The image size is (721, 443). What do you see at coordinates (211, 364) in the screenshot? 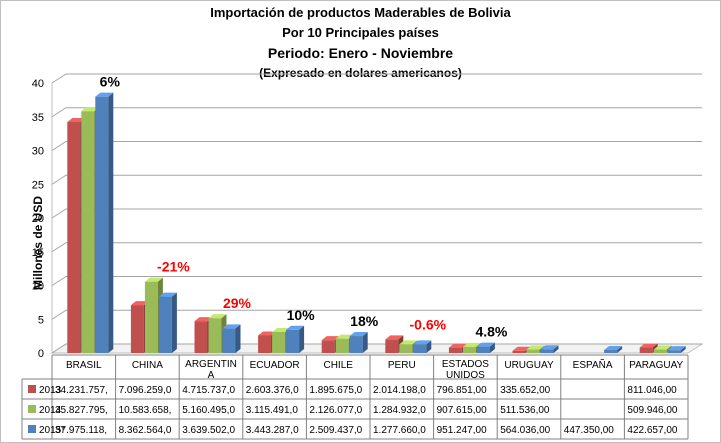
I see `category-label: ARGENTIN` at bounding box center [211, 364].